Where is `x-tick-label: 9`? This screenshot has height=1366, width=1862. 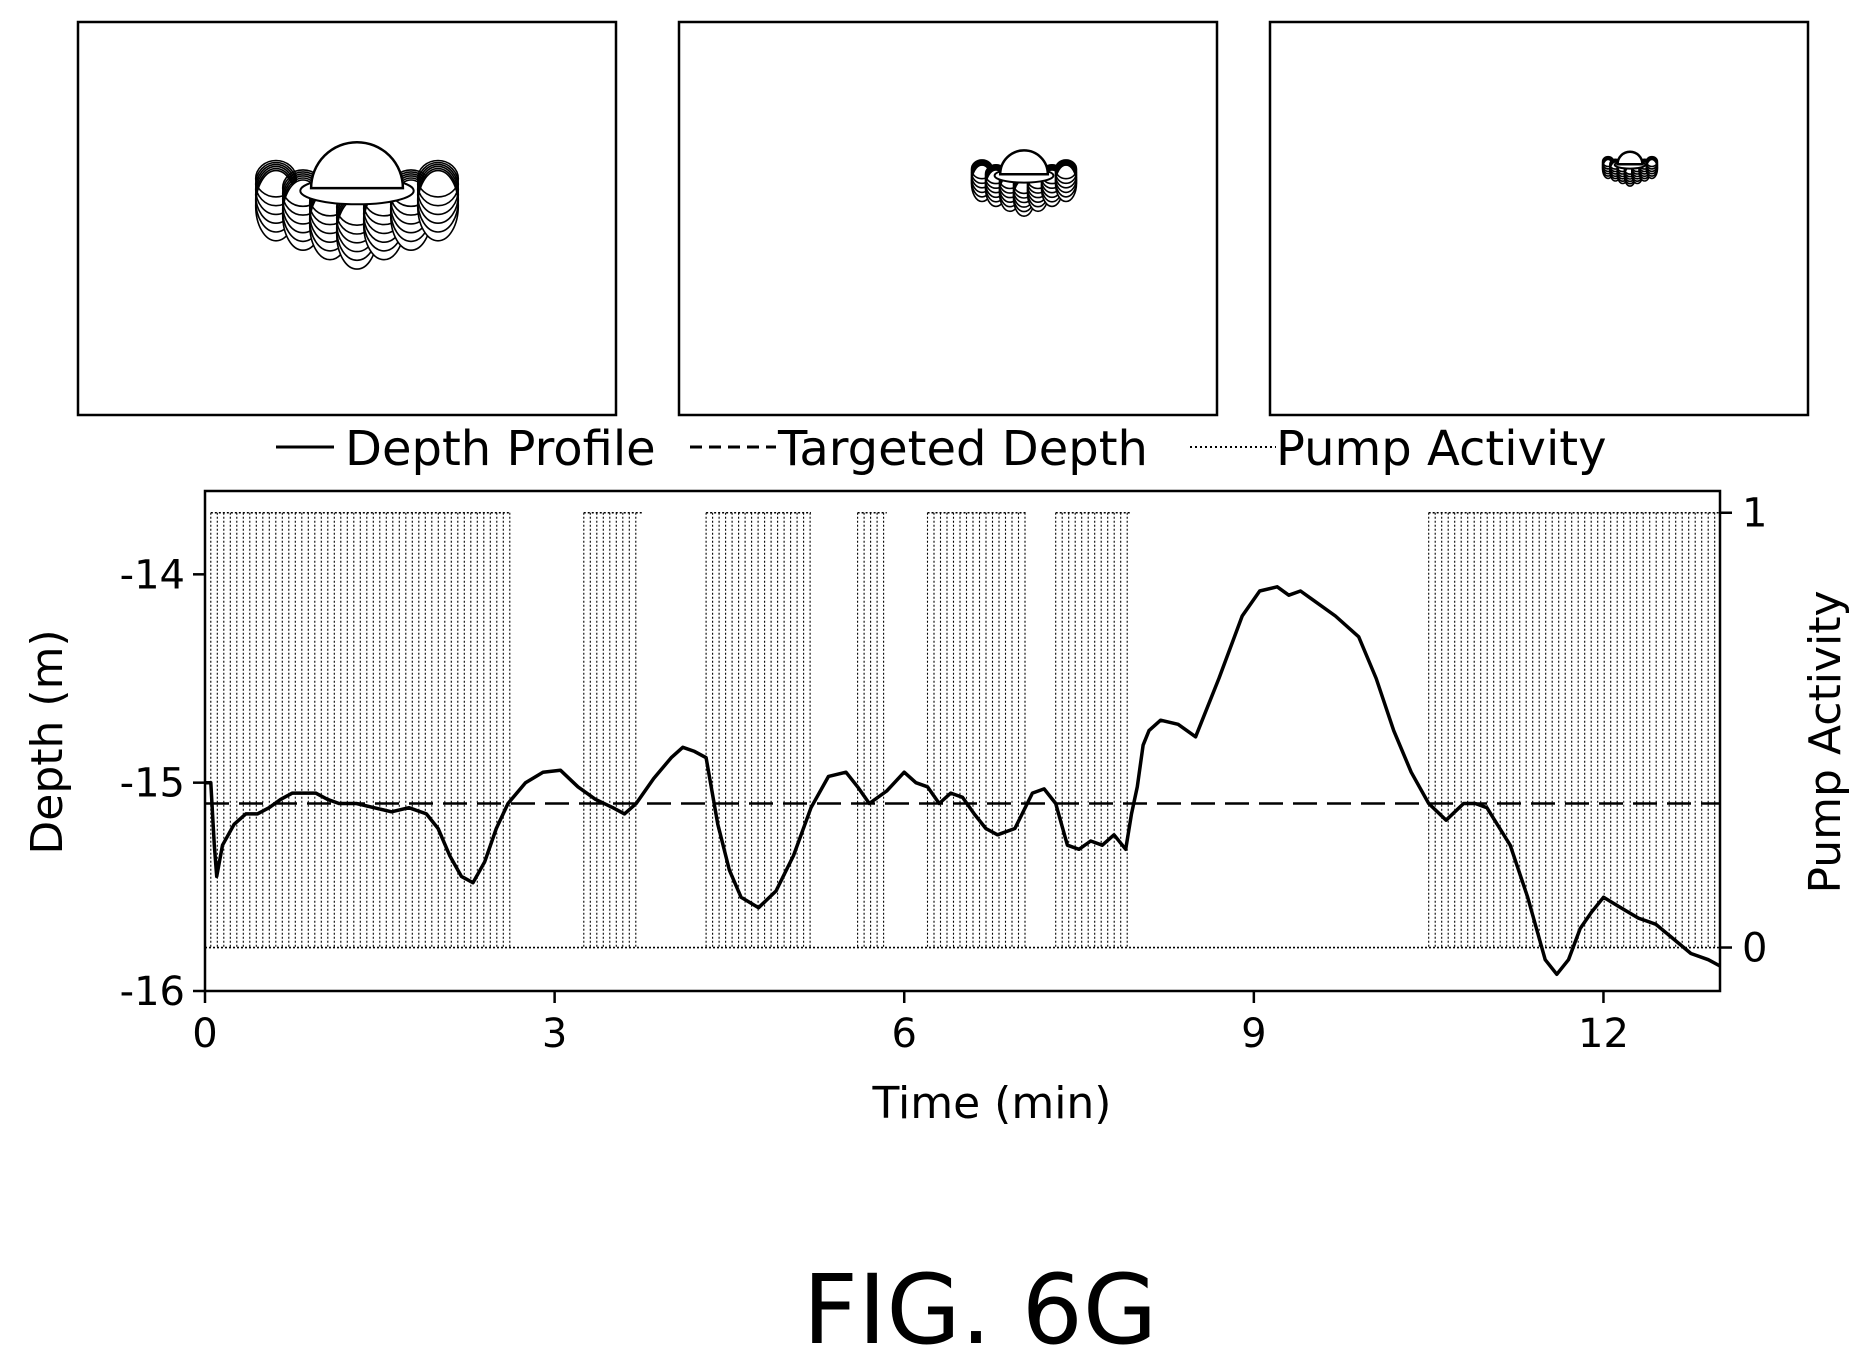 x-tick-label: 9 is located at coordinates (1253, 1034).